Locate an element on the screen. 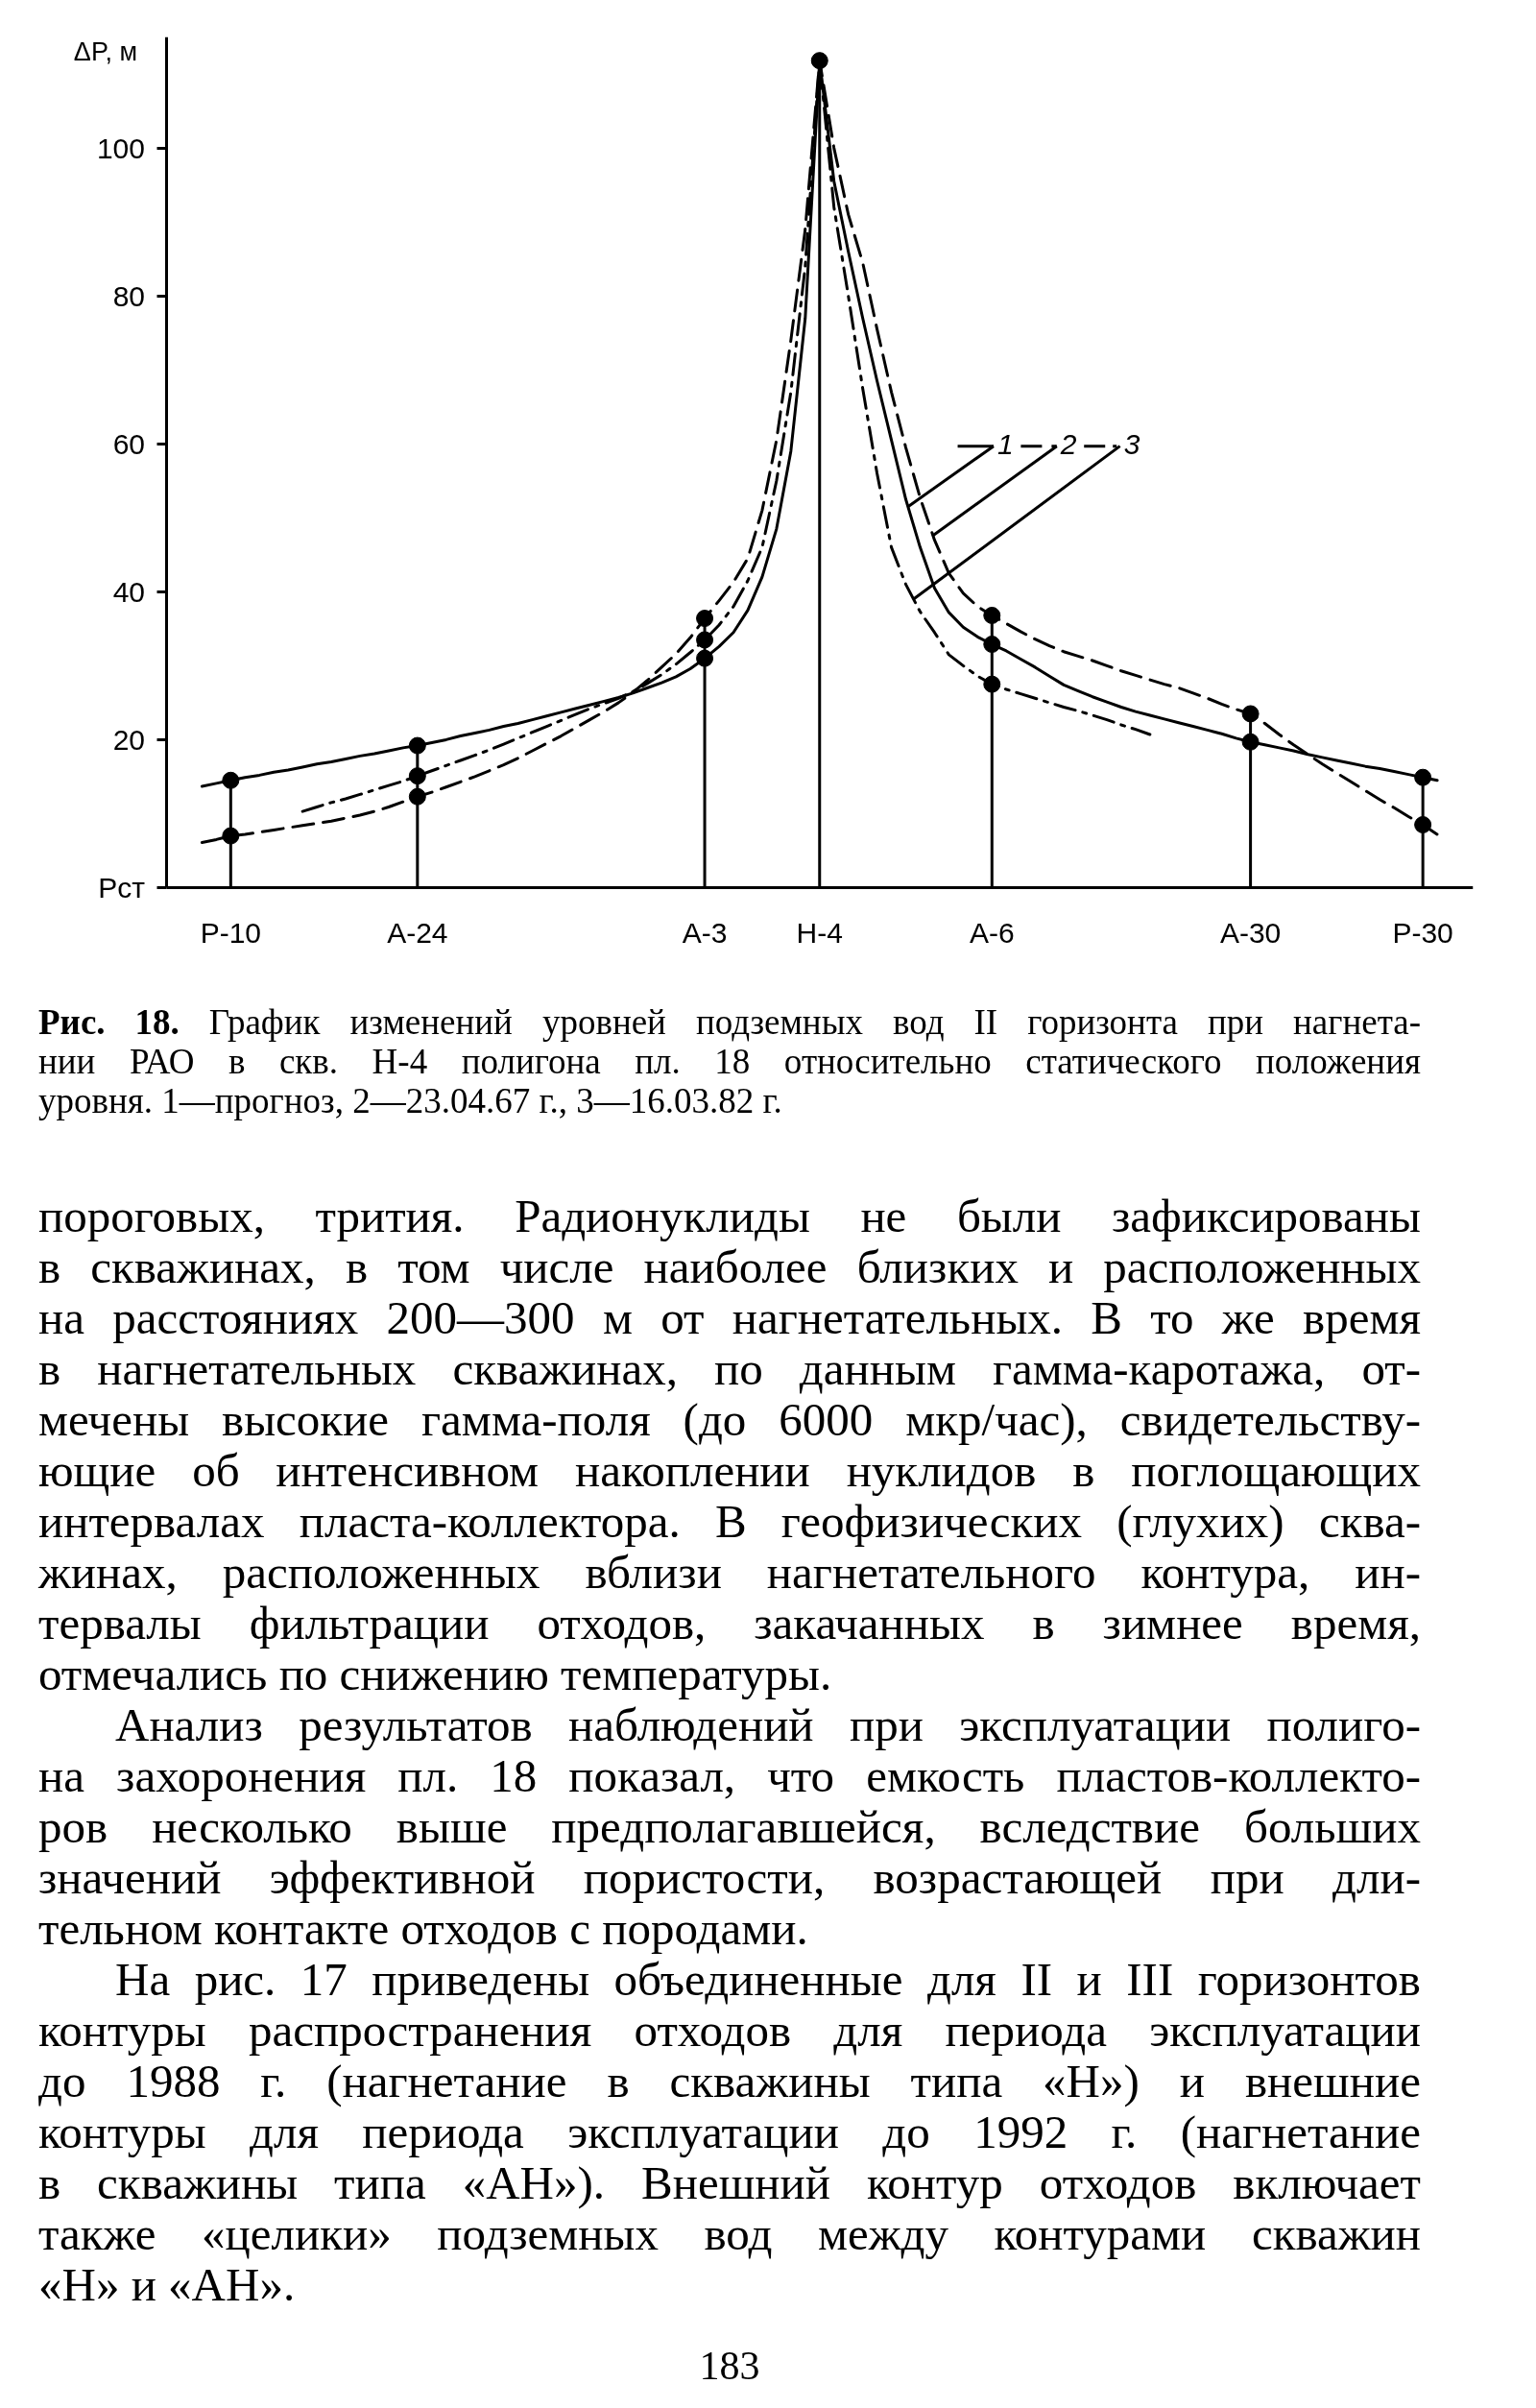 The height and width of the screenshot is (2408, 1536). x-tick-label: А-6 is located at coordinates (992, 933).